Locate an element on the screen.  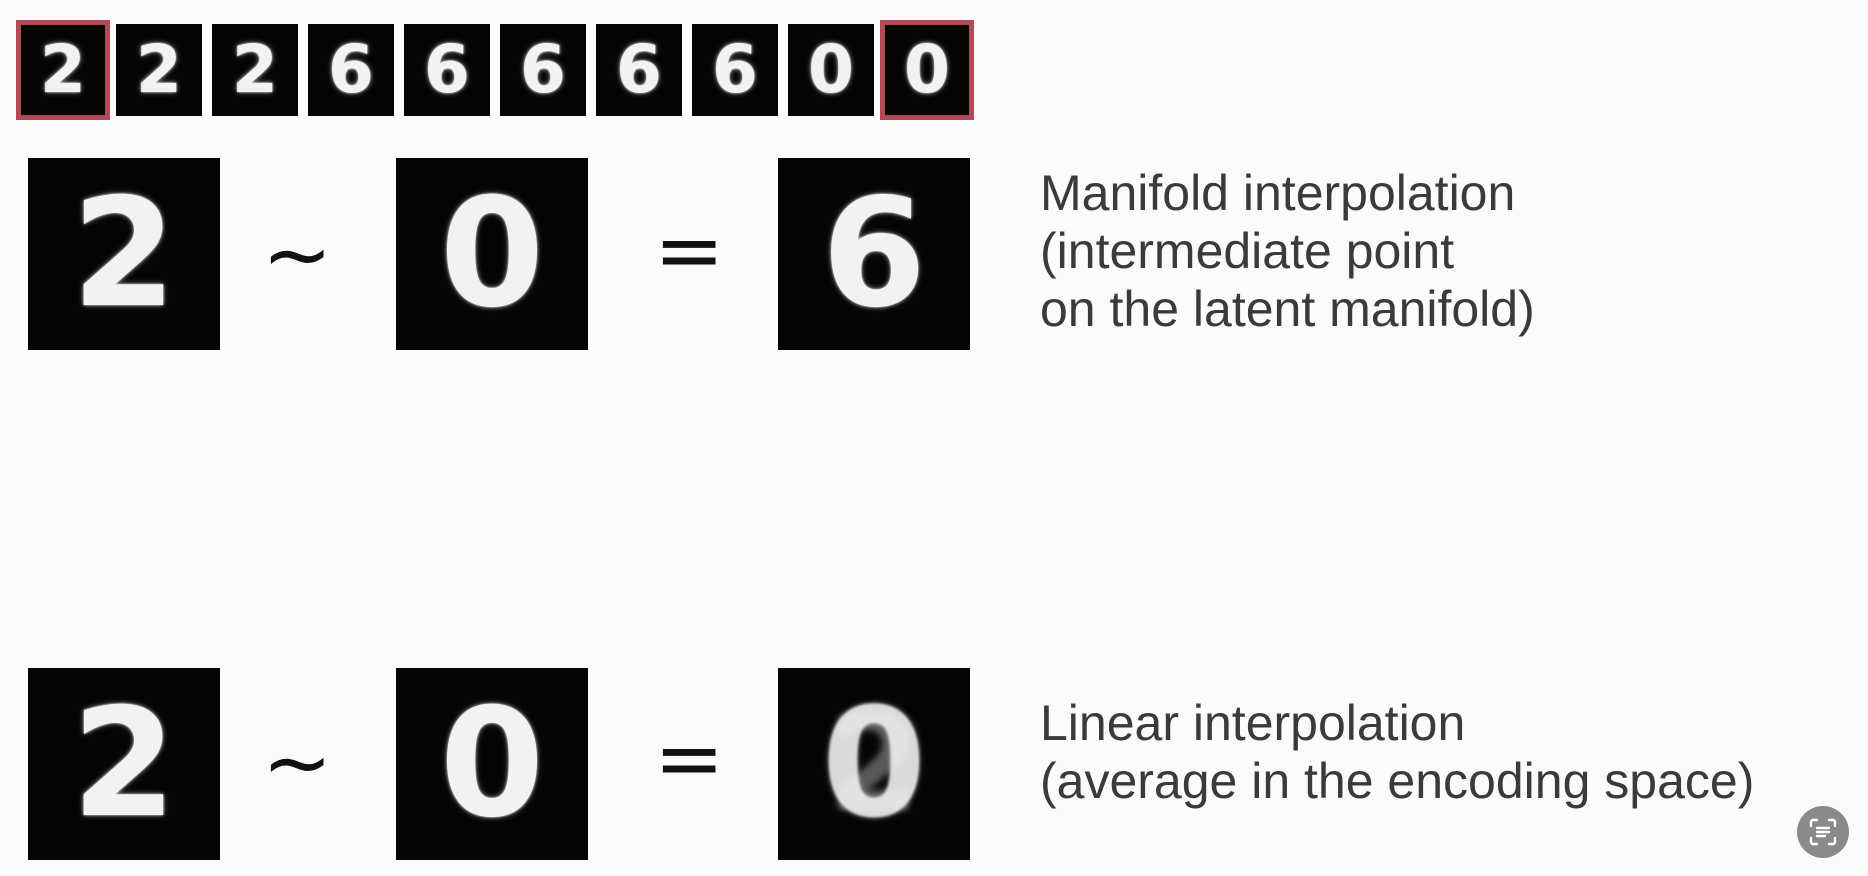
text-scan-glyph is located at coordinates (1823, 832).